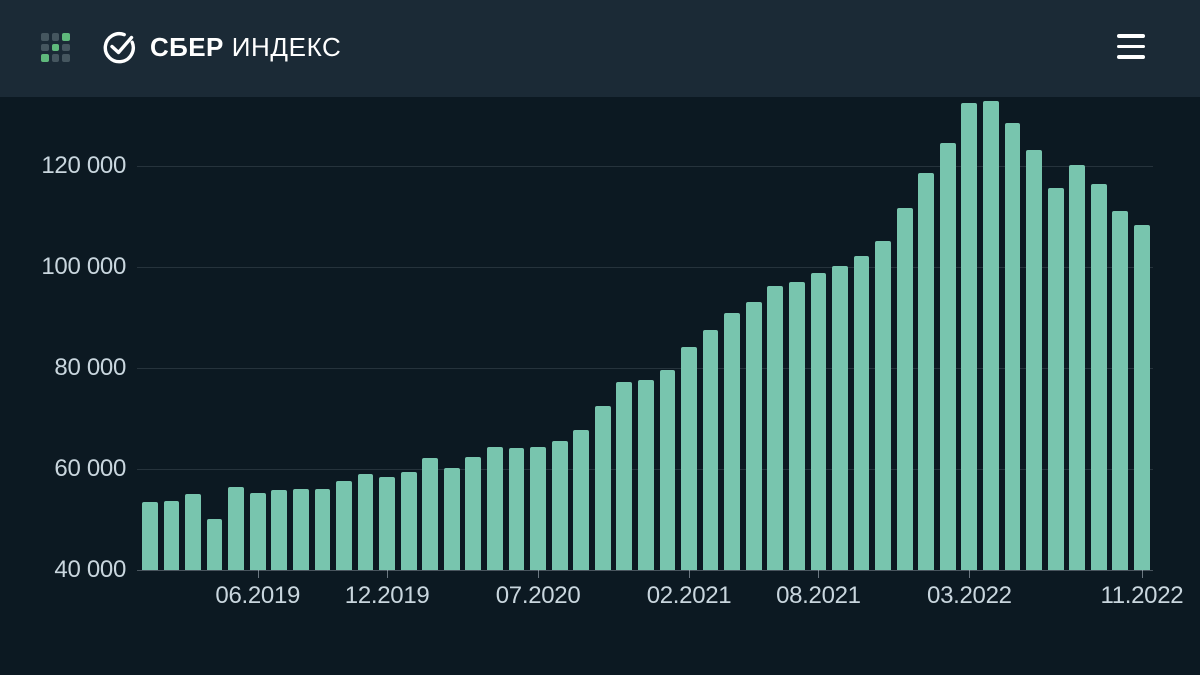 The height and width of the screenshot is (675, 1200). Describe the element at coordinates (600, 48) in the screenshot. I see `header: СБЕР ИНДЕКС` at that location.